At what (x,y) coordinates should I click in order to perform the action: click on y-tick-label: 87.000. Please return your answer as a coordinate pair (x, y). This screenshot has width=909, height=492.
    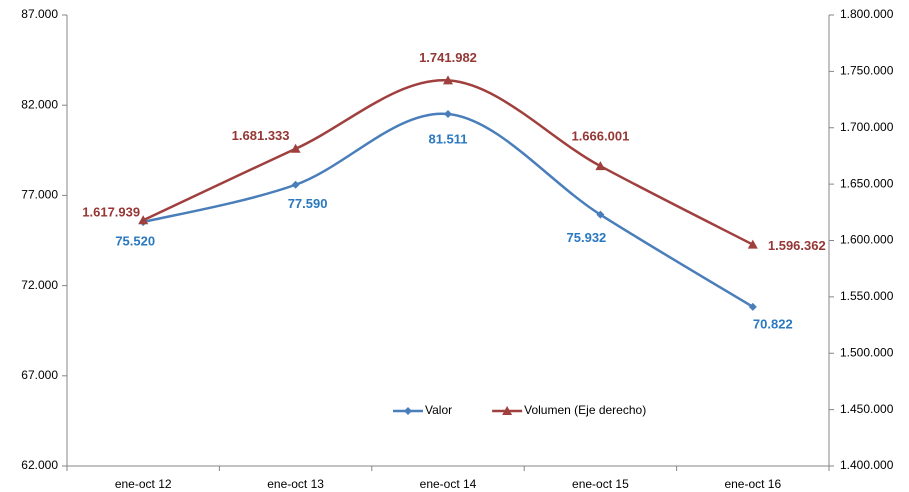
    Looking at the image, I should click on (39, 14).